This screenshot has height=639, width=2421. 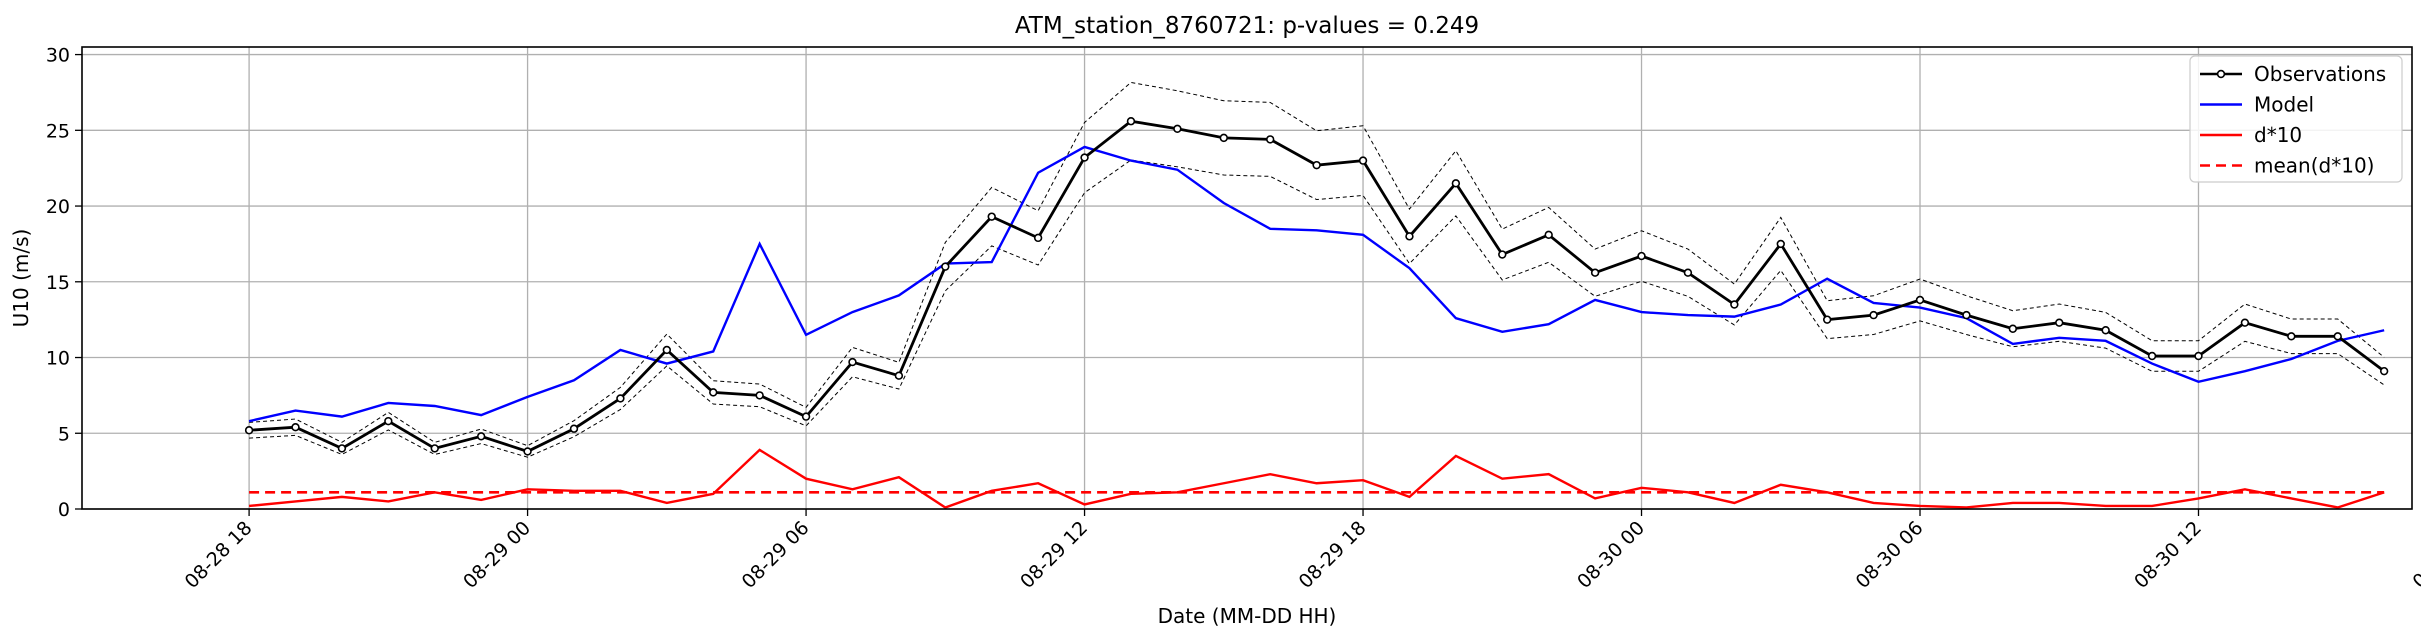 What do you see at coordinates (1316, 478) in the screenshot?
I see `series-d10` at bounding box center [1316, 478].